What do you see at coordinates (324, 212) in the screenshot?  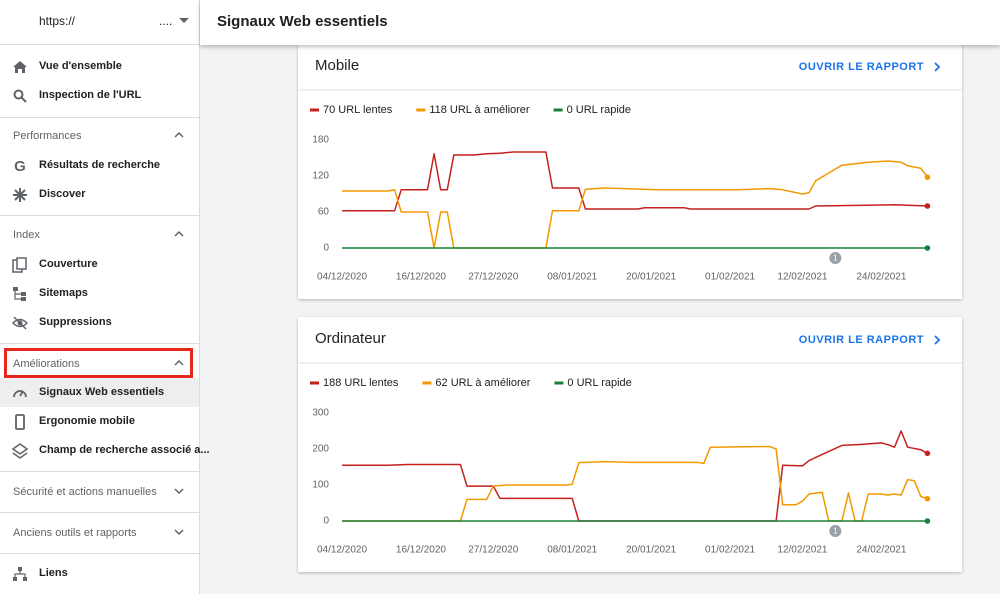 I see `y-tick-label: 60` at bounding box center [324, 212].